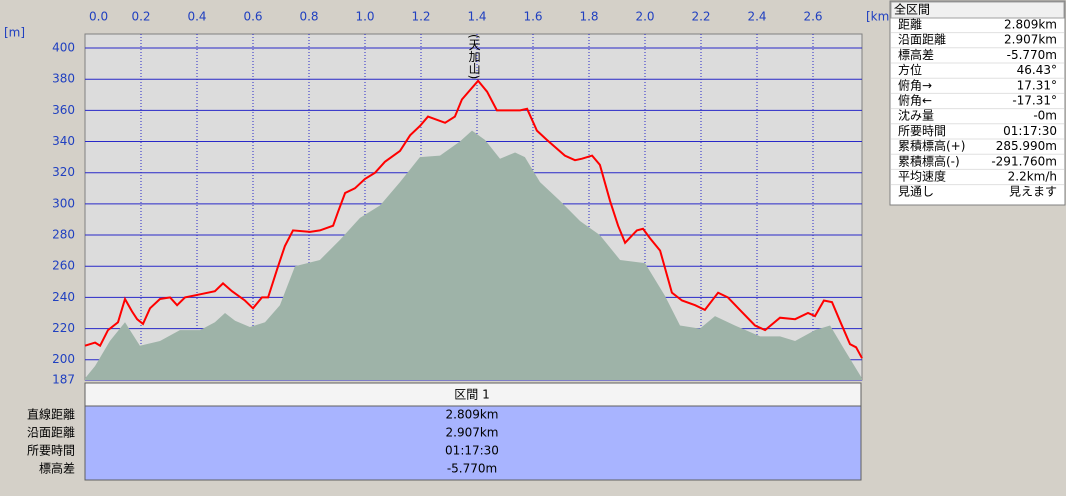 This screenshot has height=496, width=1066. I want to click on summary-value: -5.770m, so click(1032, 55).